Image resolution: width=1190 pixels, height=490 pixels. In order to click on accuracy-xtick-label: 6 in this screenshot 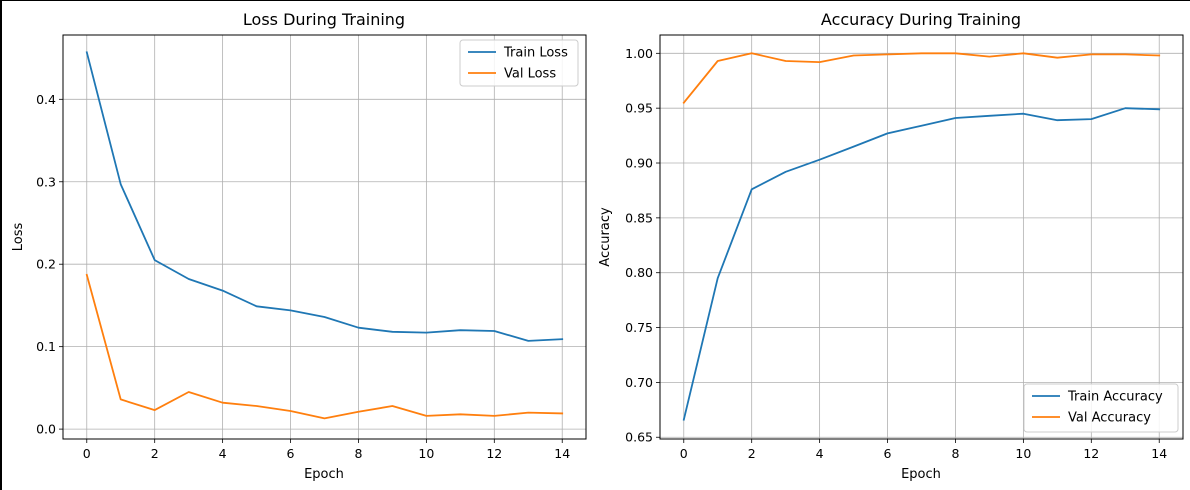, I will do `click(888, 453)`.